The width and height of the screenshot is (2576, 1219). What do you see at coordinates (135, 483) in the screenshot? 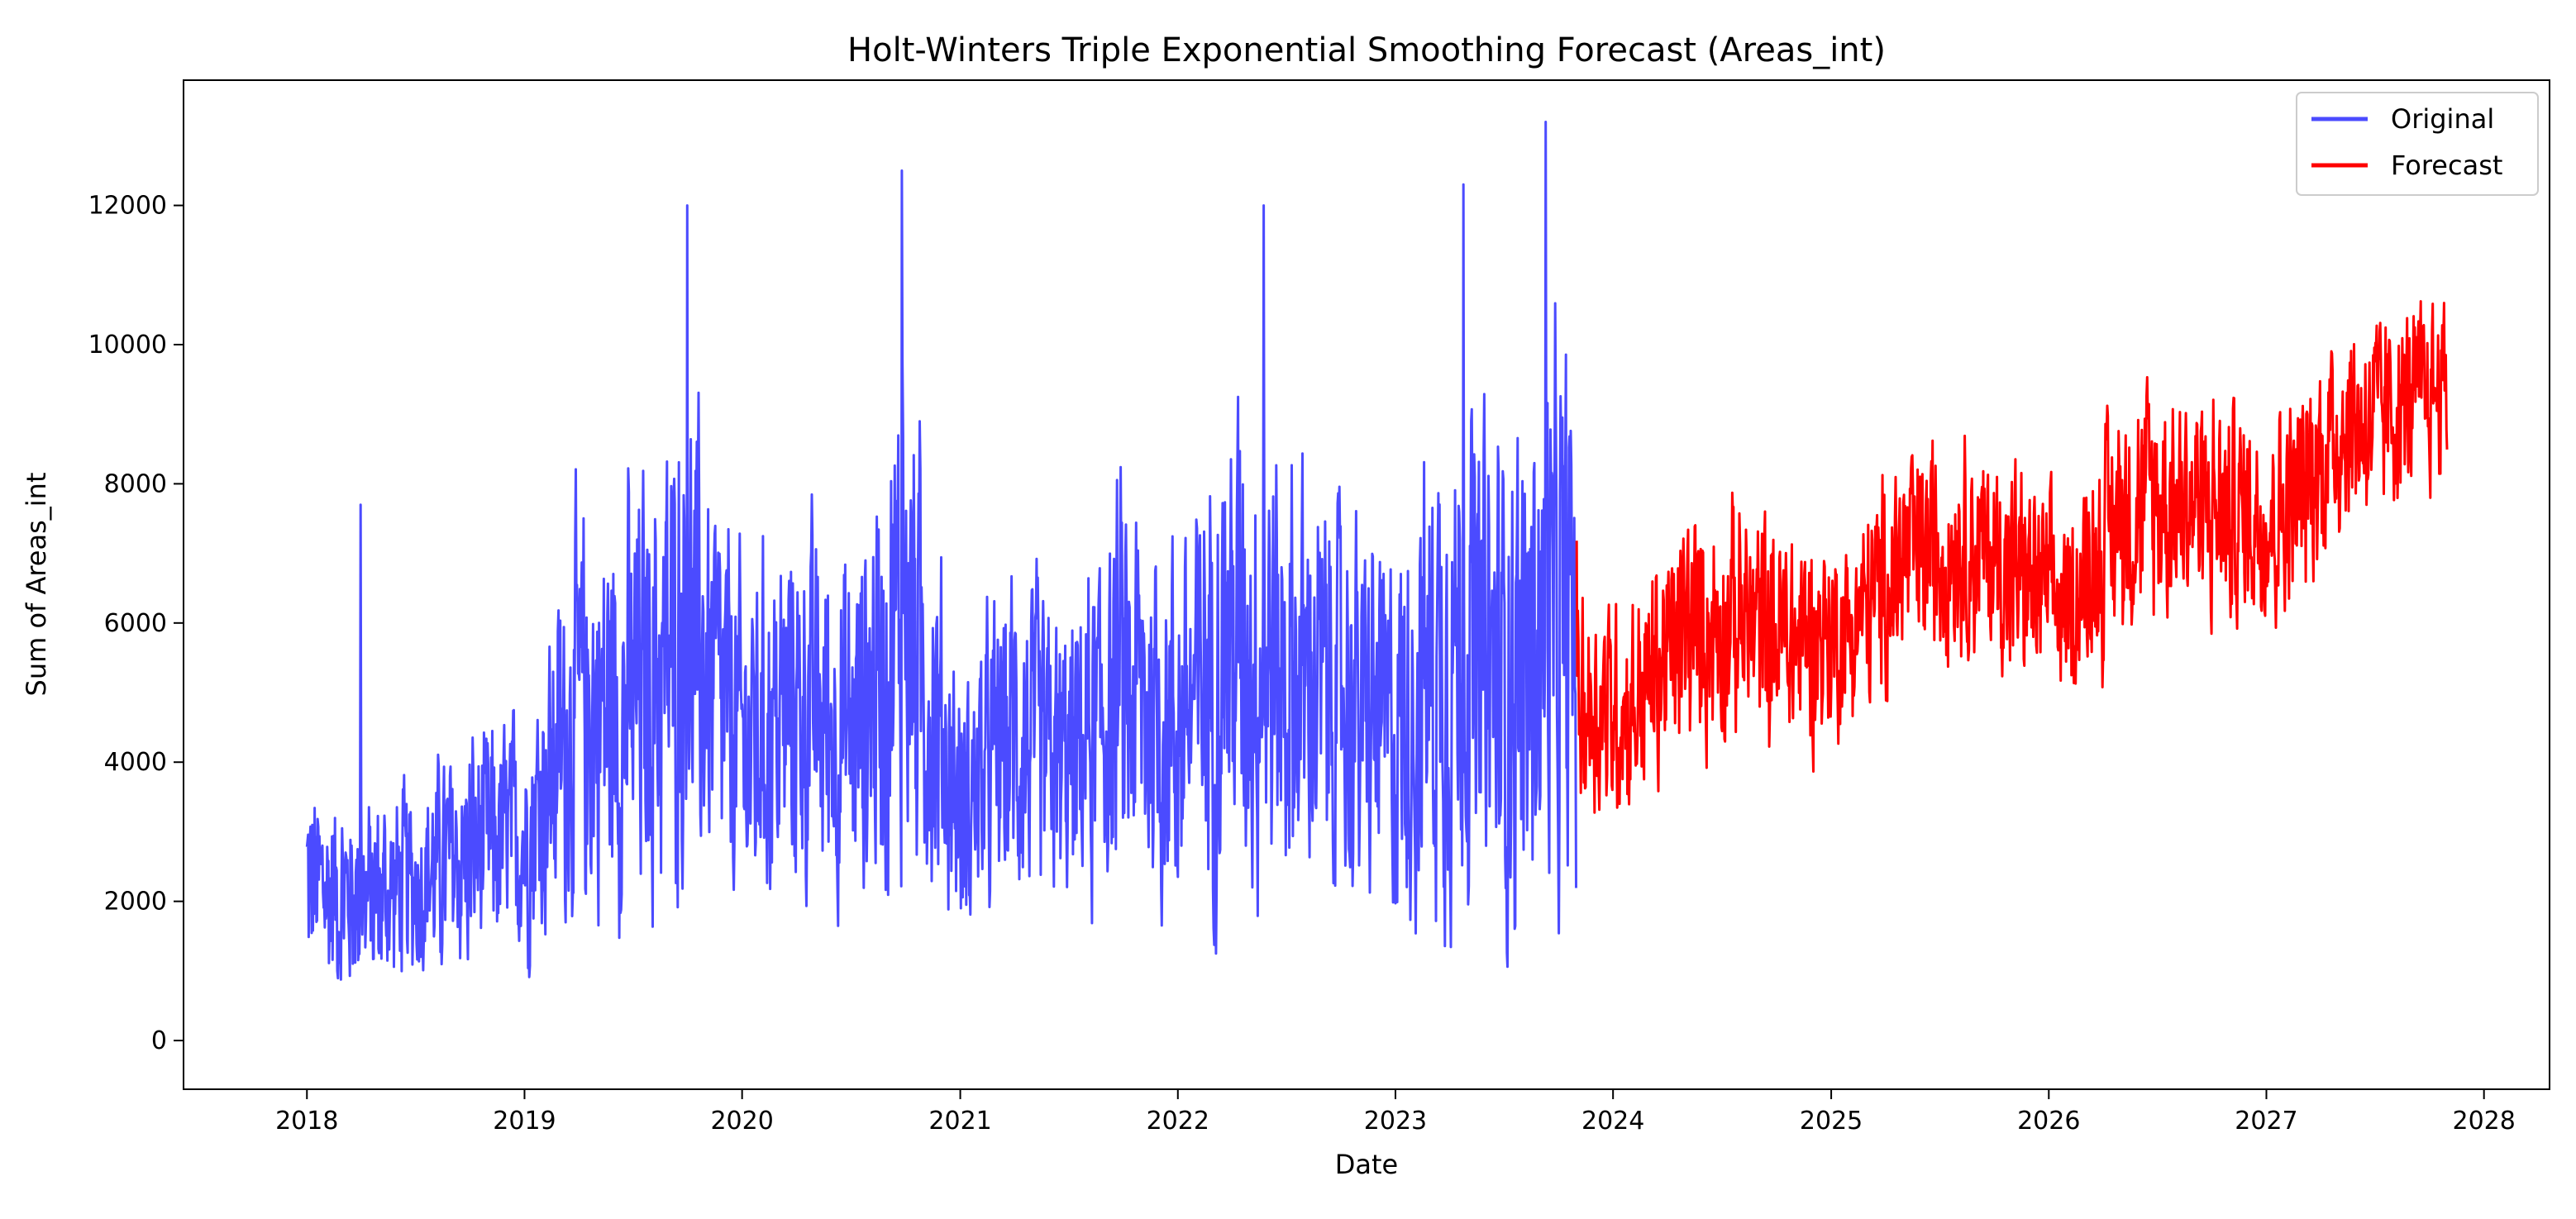
I see `y-tick-label: 8000` at bounding box center [135, 483].